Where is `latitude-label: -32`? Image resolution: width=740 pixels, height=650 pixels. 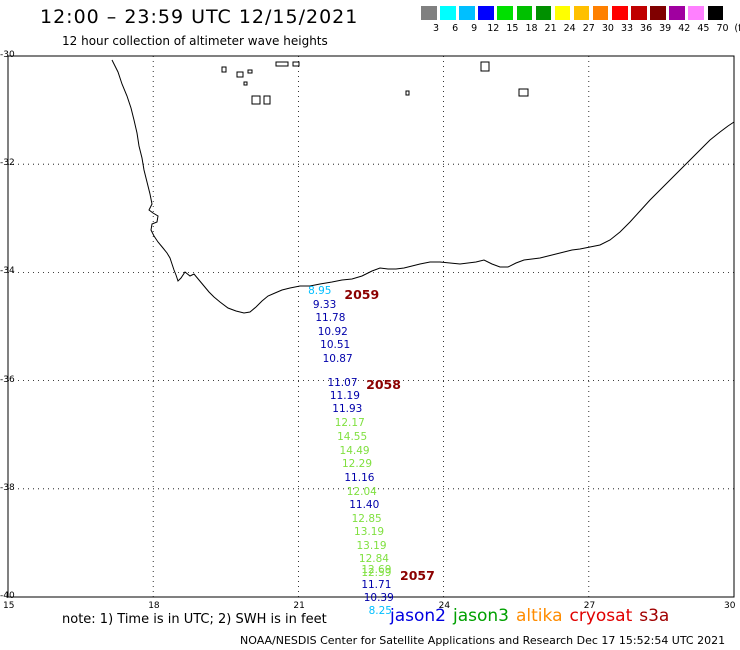
latitude-label: -32 is located at coordinates (7, 163).